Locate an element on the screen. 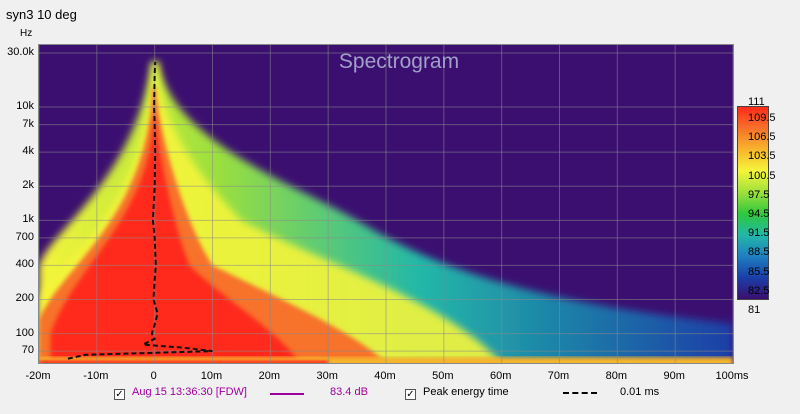  measurement-swatch is located at coordinates (287, 394).